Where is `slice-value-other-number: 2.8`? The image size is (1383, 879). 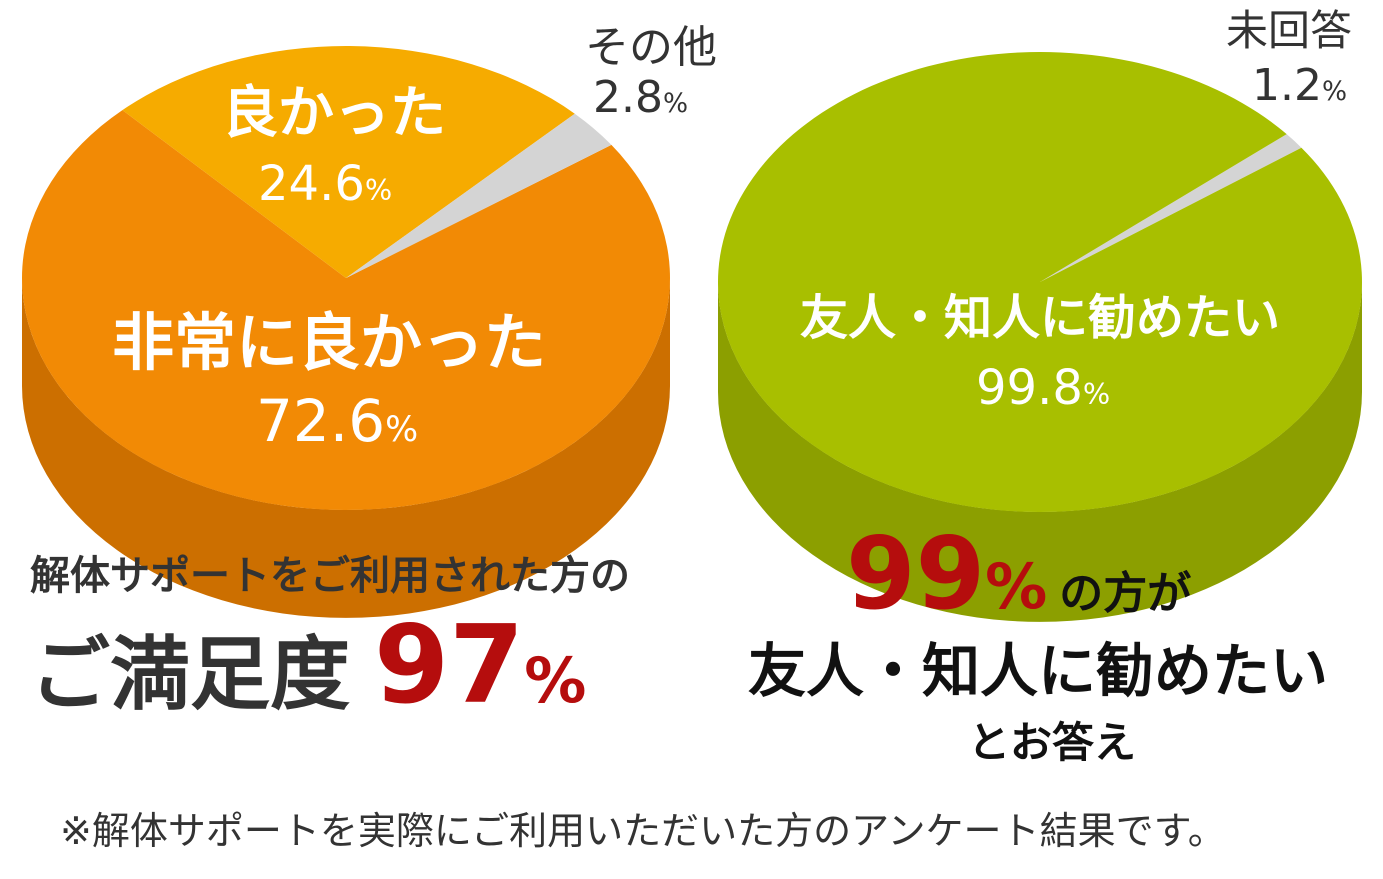 slice-value-other-number: 2.8 is located at coordinates (628, 97).